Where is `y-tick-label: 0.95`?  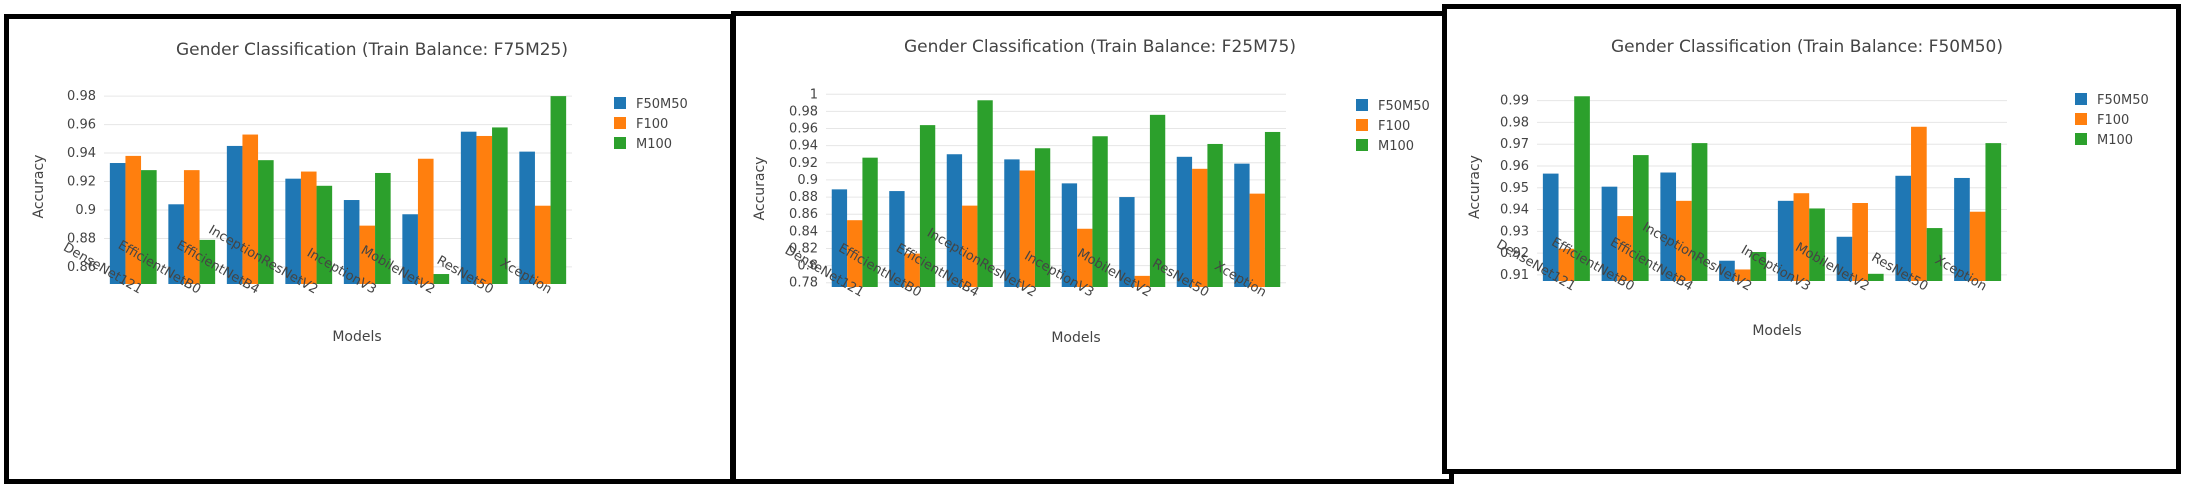
y-tick-label: 0.95 is located at coordinates (1514, 188).